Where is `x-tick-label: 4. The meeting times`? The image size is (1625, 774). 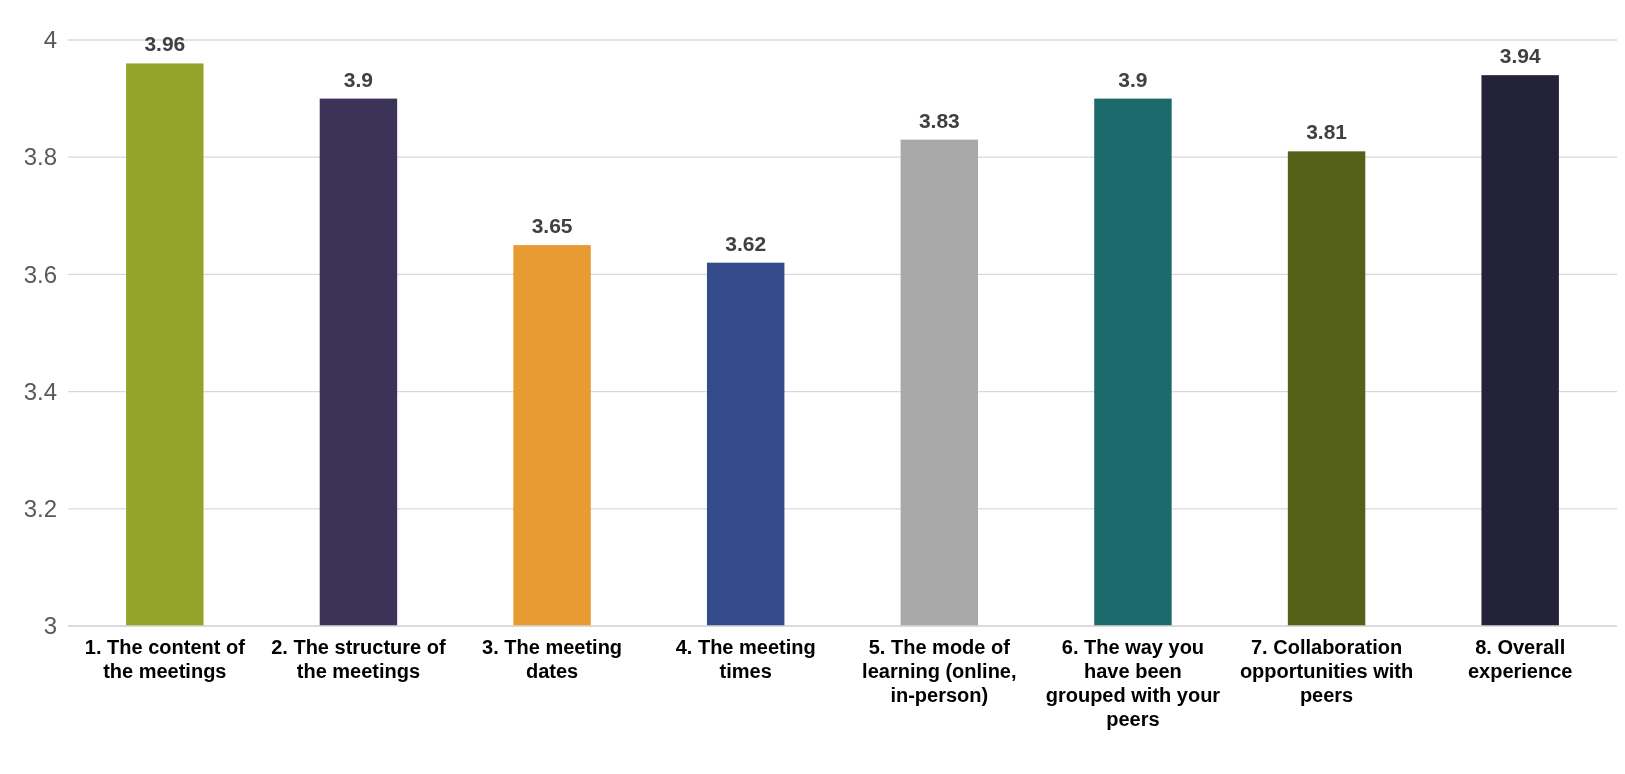
x-tick-label: 4. The meeting times is located at coordinates (745, 659).